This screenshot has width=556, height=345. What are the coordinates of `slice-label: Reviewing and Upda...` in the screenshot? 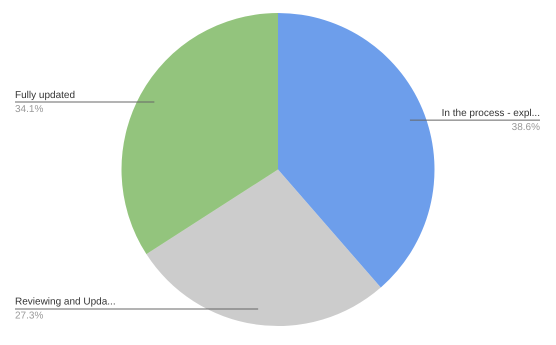 It's located at (65, 302).